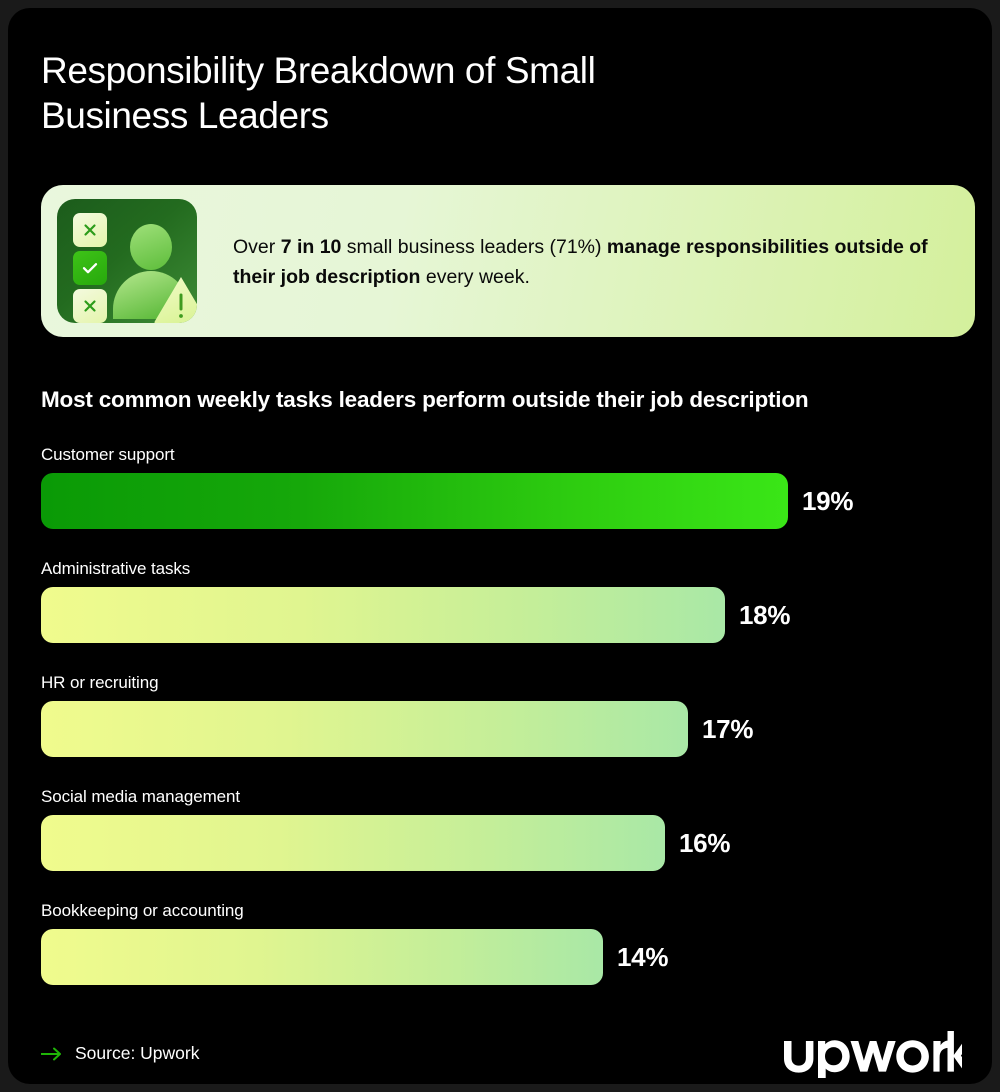 This screenshot has height=1092, width=1000. Describe the element at coordinates (311, 247) in the screenshot. I see `callout-text-bold1: 7 in 10` at that location.